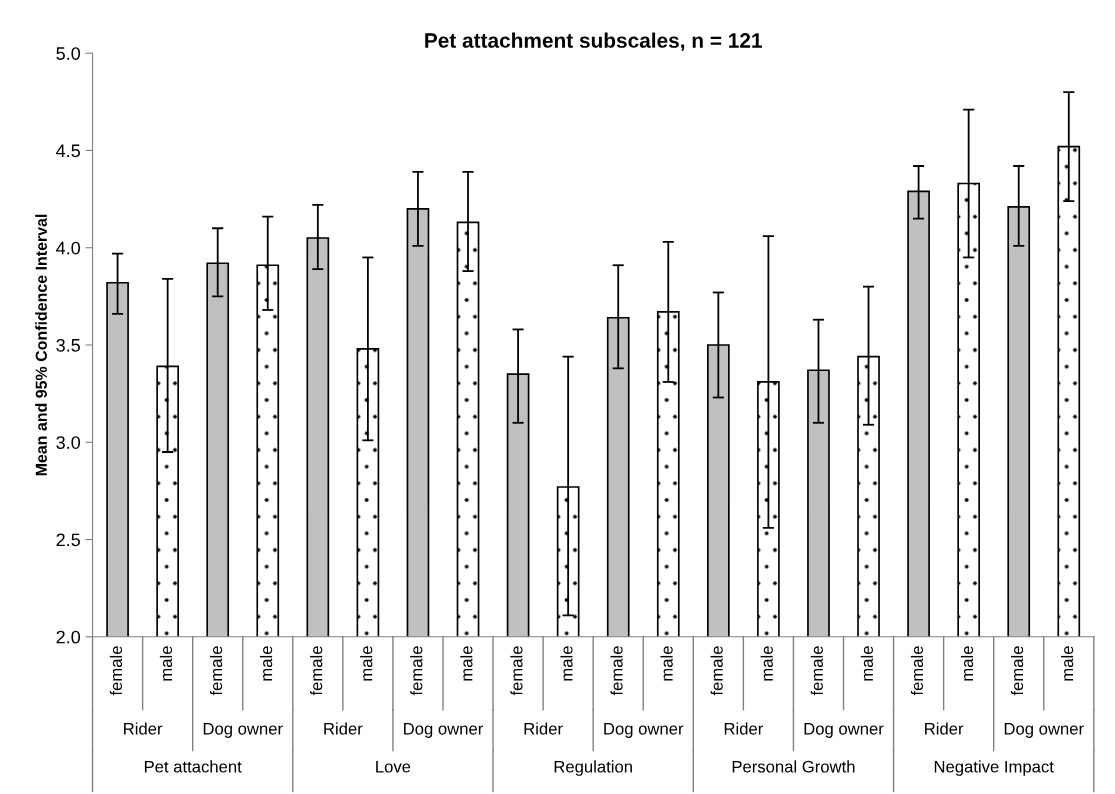 This screenshot has width=1115, height=794. Describe the element at coordinates (593, 41) in the screenshot. I see `chart-title: Pet attachment subscales, n = 121` at that location.